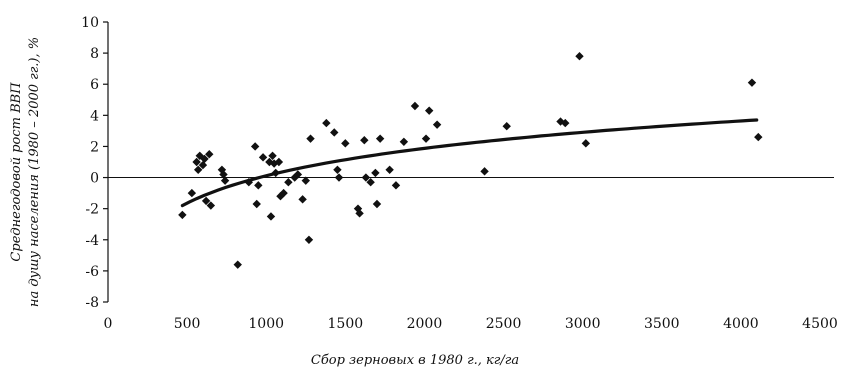  Describe the element at coordinates (16, 172) in the screenshot. I see `y-axis-title-line: Среднегодовой рост ВВП` at that location.